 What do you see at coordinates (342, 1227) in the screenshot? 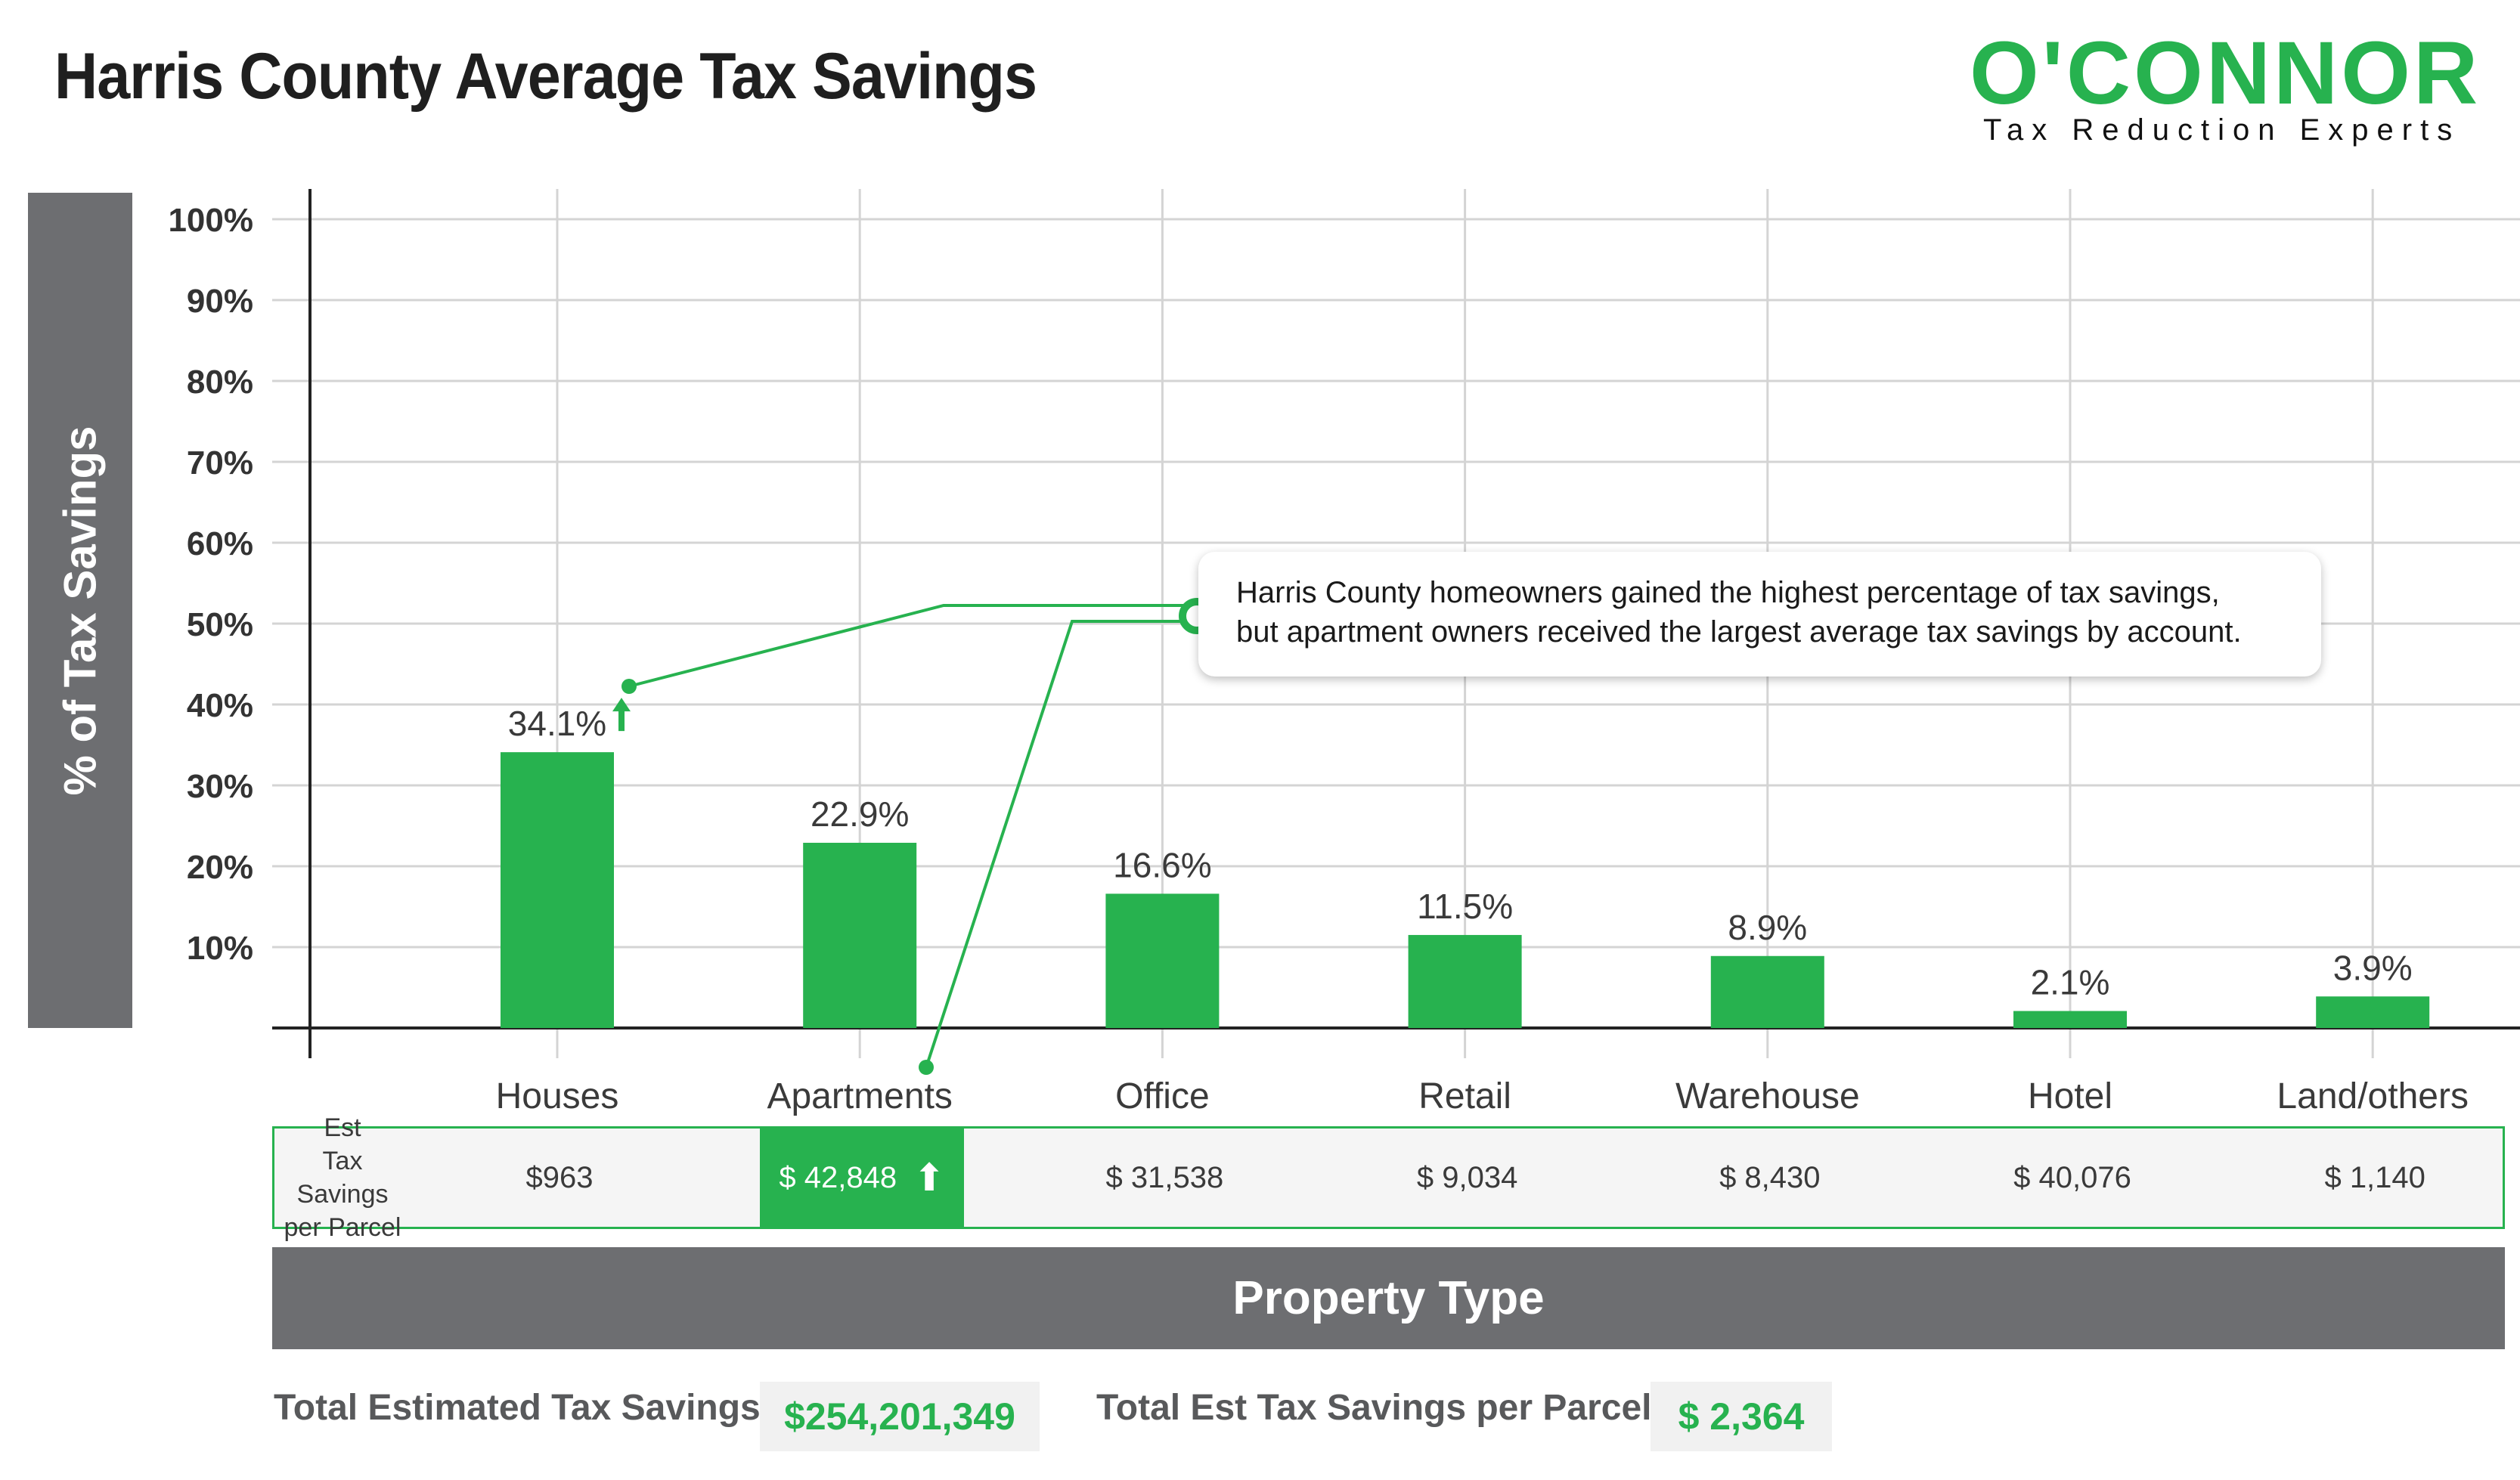
I see `row-header-line: per Parcel` at bounding box center [342, 1227].